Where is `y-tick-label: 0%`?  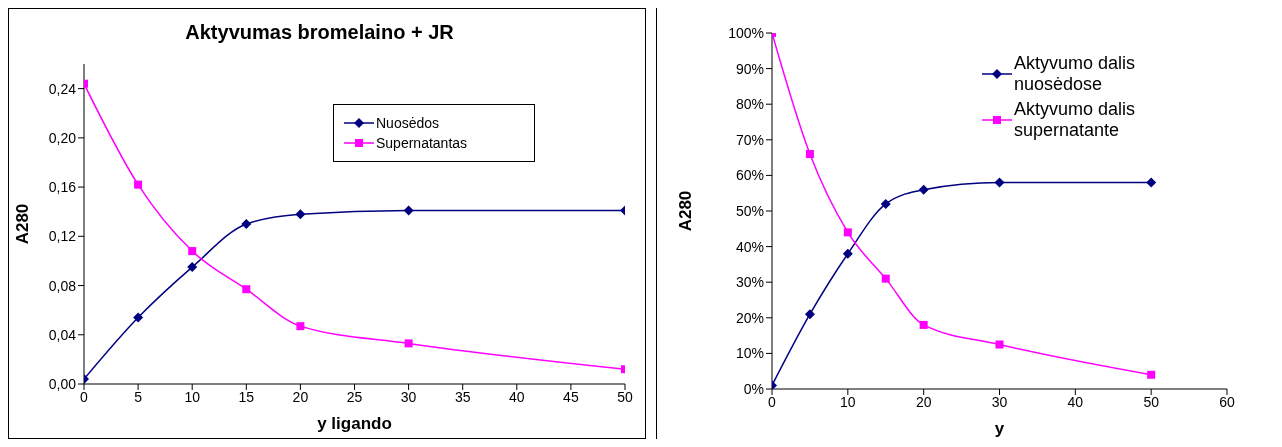 y-tick-label: 0% is located at coordinates (753, 388).